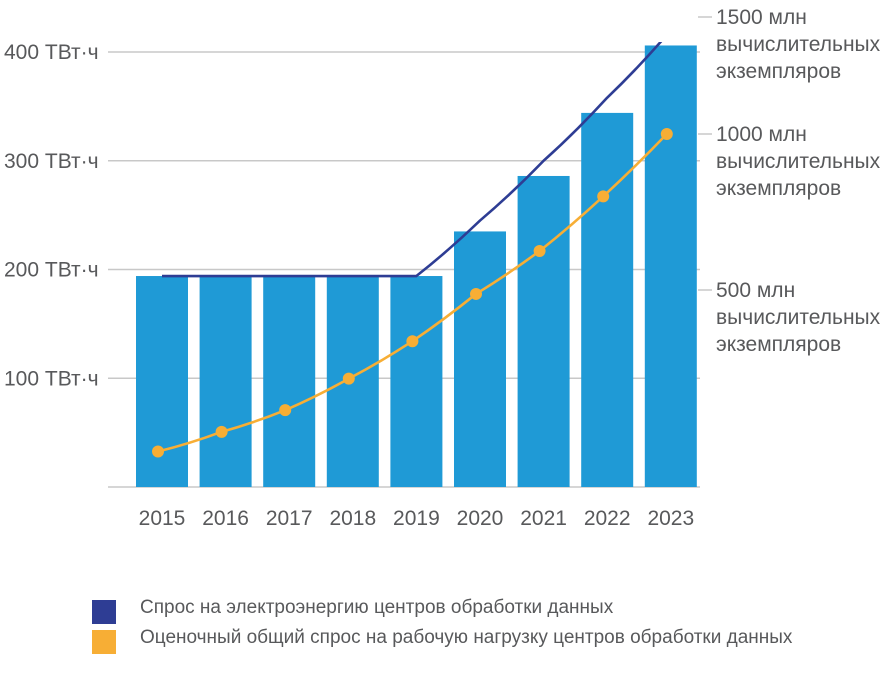 The height and width of the screenshot is (696, 889). What do you see at coordinates (104, 642) in the screenshot?
I see `legend-swatch-workload-demand` at bounding box center [104, 642].